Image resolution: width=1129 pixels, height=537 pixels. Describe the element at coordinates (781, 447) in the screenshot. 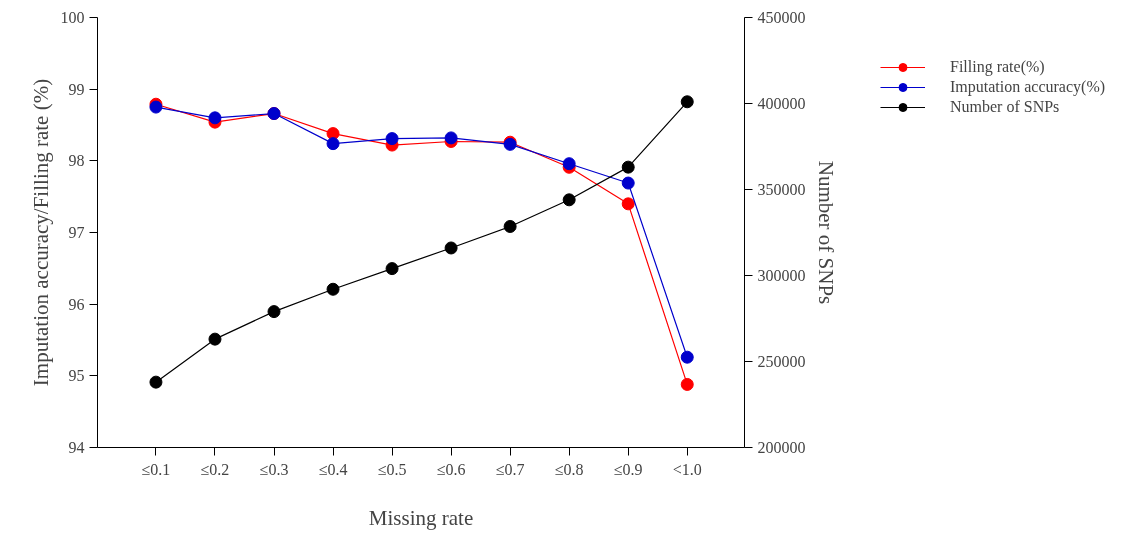

I see `y2-tick-label: 200000` at that location.